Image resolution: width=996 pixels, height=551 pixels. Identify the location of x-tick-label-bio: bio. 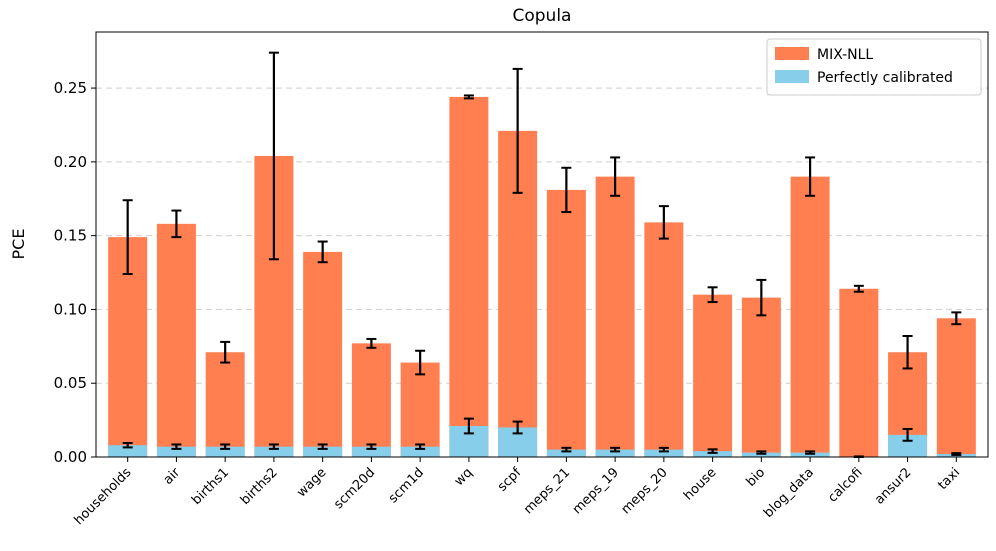
(756, 477).